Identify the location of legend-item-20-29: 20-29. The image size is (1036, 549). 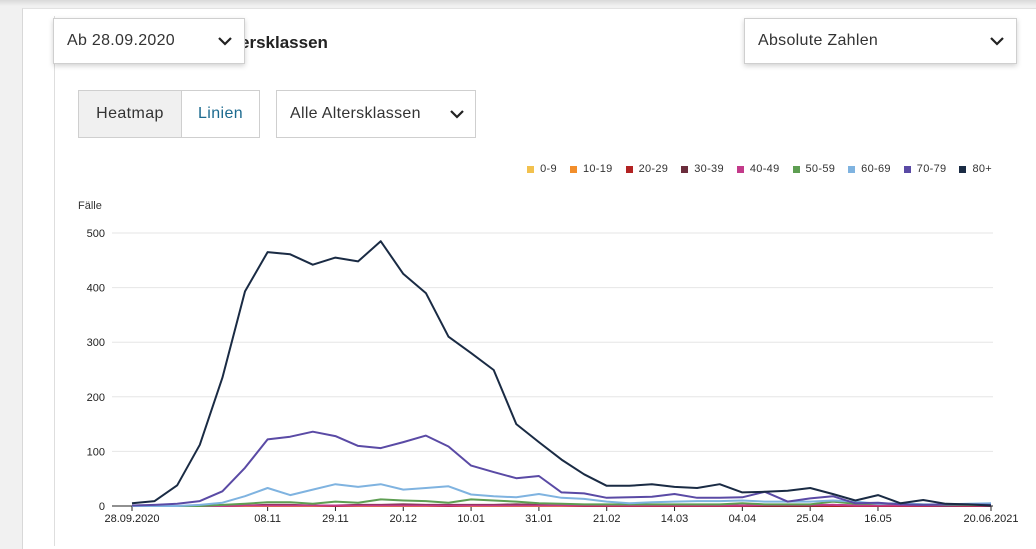
(647, 169).